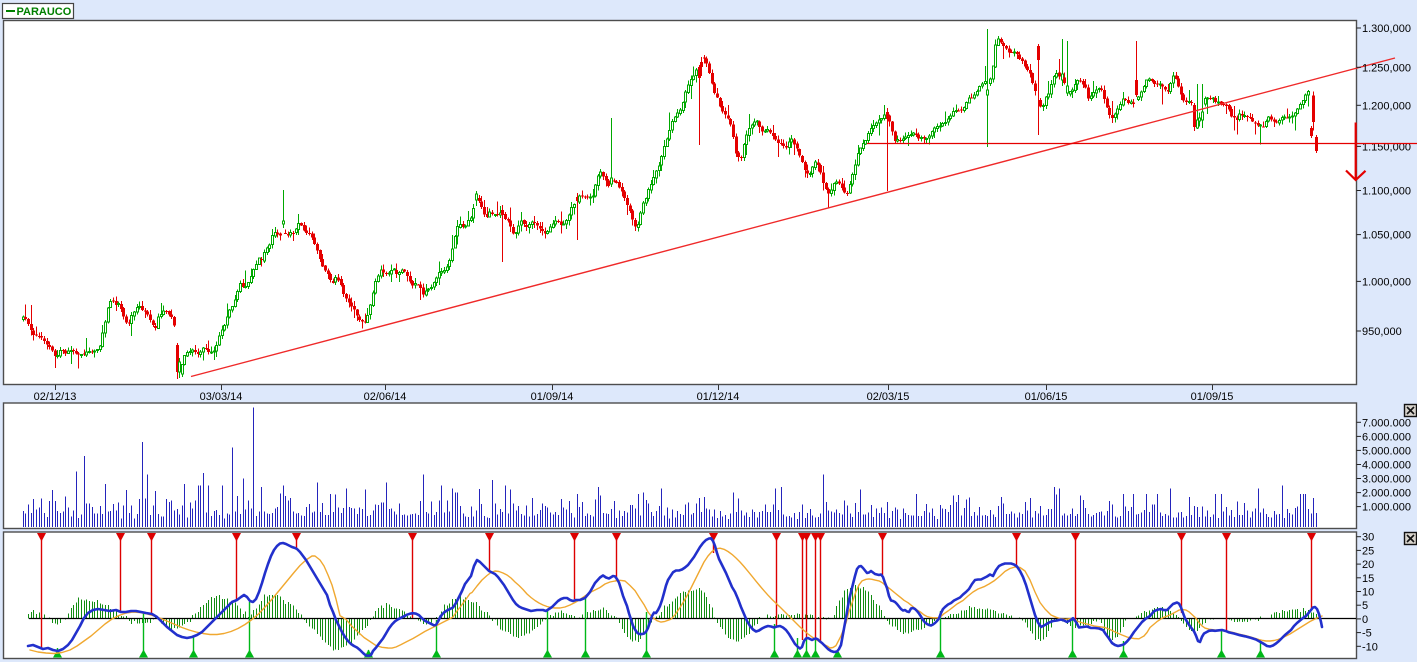 The height and width of the screenshot is (662, 1417). Describe the element at coordinates (1386, 29) in the screenshot. I see `svg-text: 1.300,000` at that location.